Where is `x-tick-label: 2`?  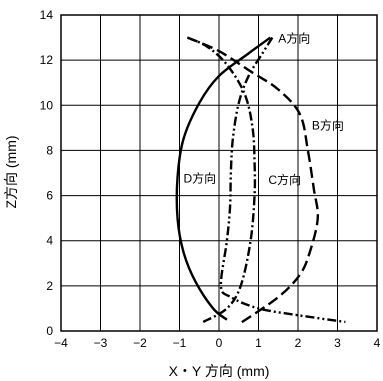
x-tick-label: 2 is located at coordinates (298, 343).